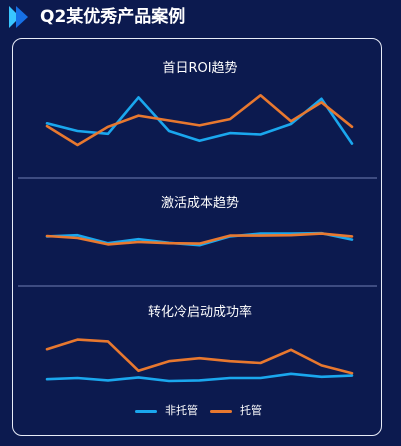 The image size is (401, 446). Describe the element at coordinates (200, 203) in the screenshot. I see `chart-title: 激活成本趋势` at that location.